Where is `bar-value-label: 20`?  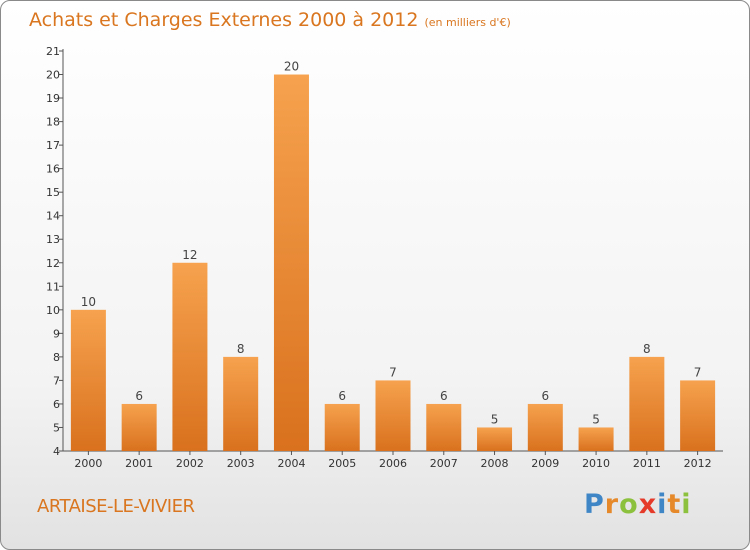
bar-value-label: 20 is located at coordinates (291, 67).